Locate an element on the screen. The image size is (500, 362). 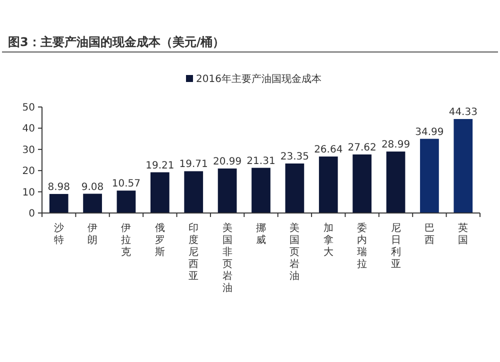
data-label: 19.71 is located at coordinates (193, 164).